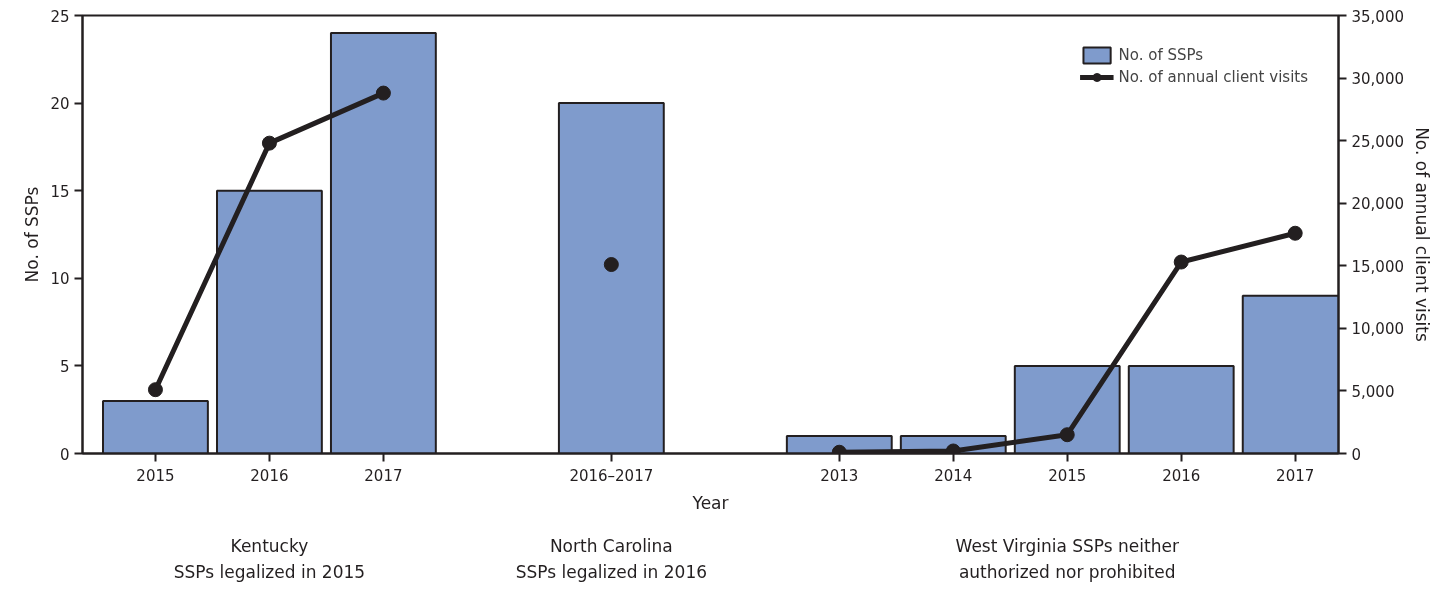 The height and width of the screenshot is (601, 1450). I want to click on x-tick-label: 2013, so click(839, 475).